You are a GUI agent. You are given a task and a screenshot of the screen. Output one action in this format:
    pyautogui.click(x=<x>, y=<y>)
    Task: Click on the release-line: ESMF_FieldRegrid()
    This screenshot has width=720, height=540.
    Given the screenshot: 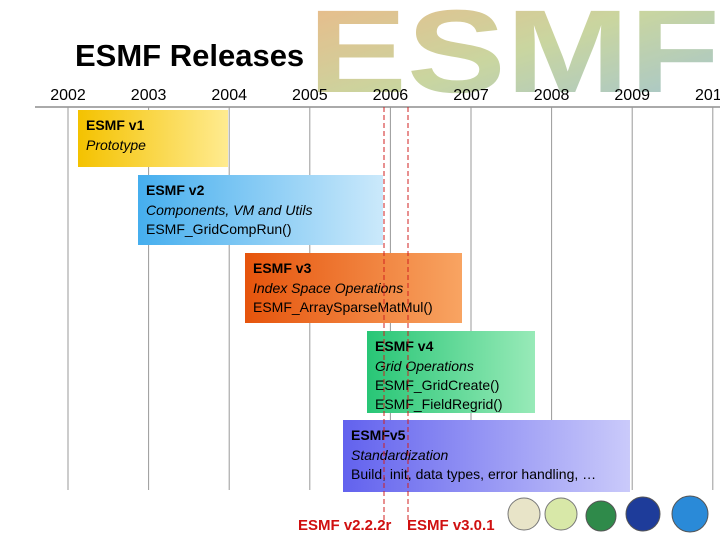 What is the action you would take?
    pyautogui.click(x=439, y=404)
    